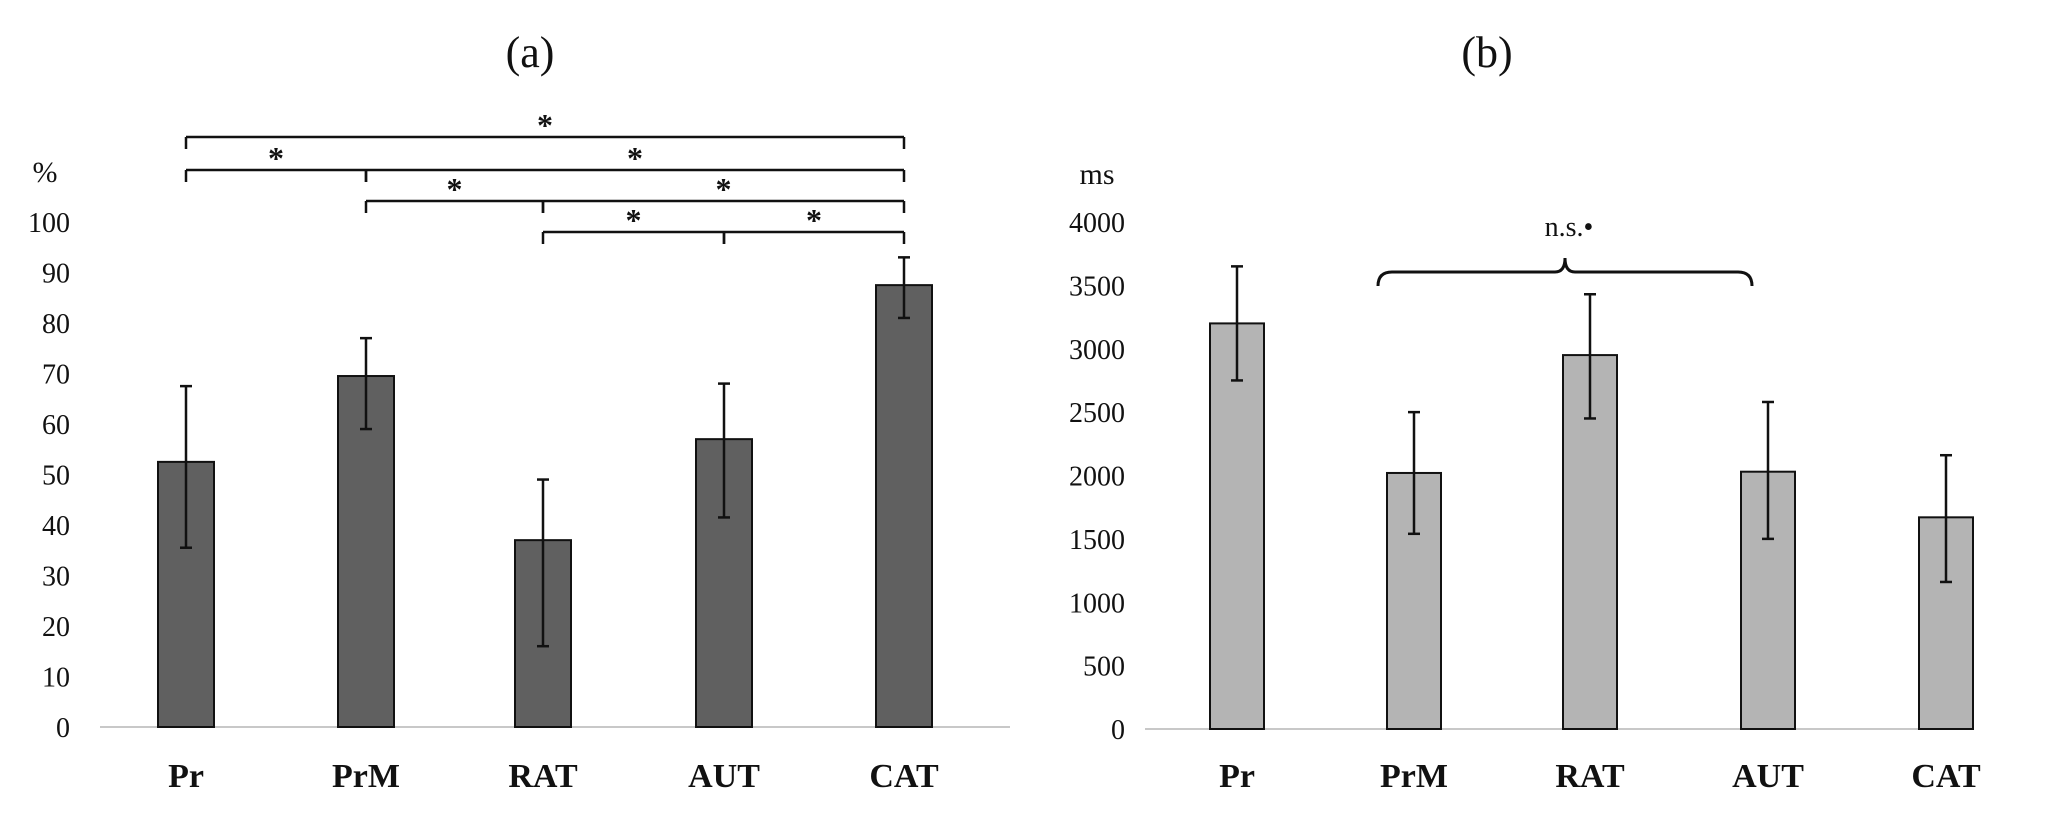 This screenshot has width=2049, height=819. What do you see at coordinates (904, 776) in the screenshot?
I see `panel-a-category-label: CAT` at bounding box center [904, 776].